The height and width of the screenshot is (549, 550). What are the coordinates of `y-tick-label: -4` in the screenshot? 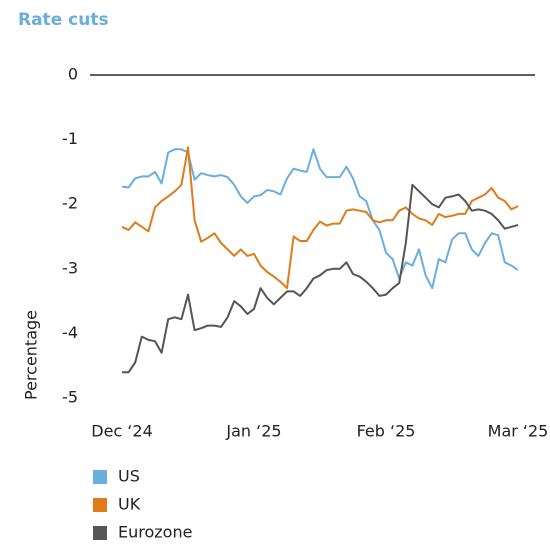 It's located at (70, 332).